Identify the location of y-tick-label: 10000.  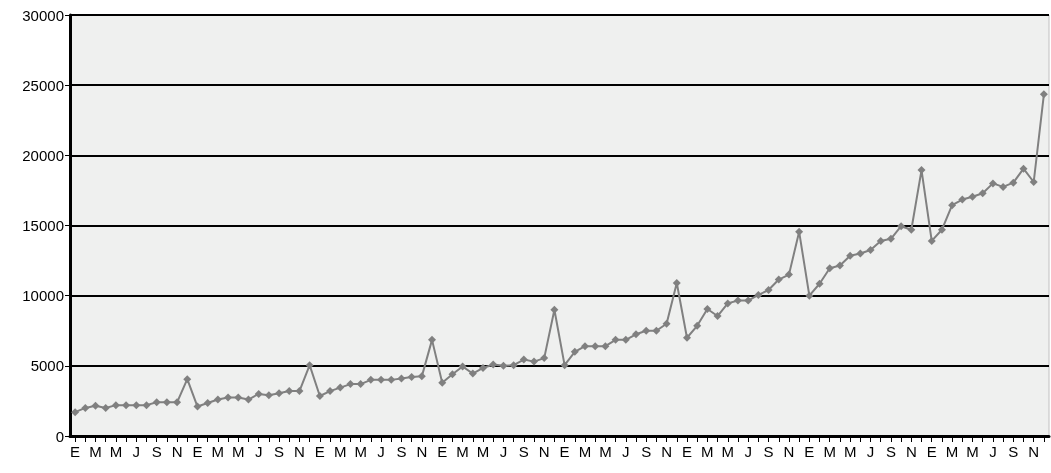
(43, 296).